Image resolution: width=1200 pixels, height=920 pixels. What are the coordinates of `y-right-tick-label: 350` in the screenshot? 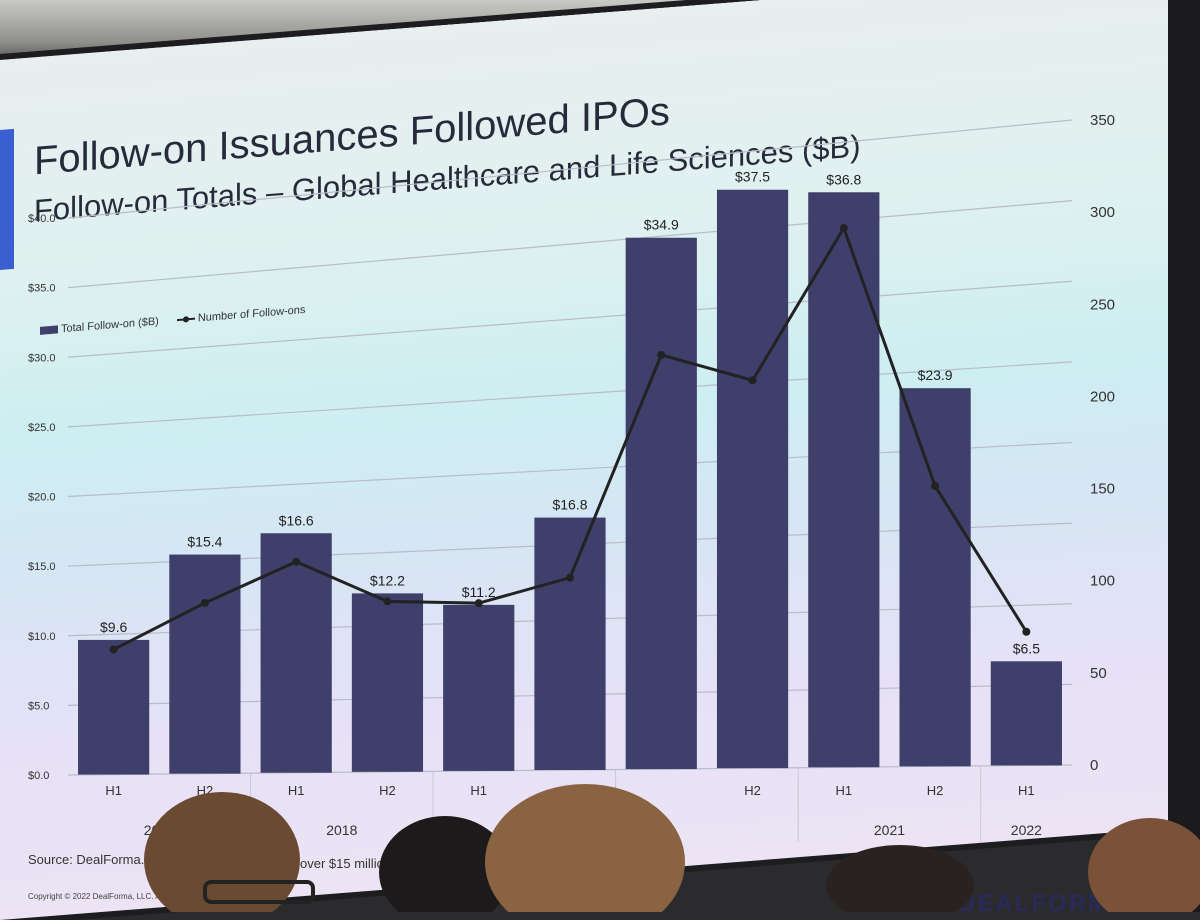 It's located at (1102, 120).